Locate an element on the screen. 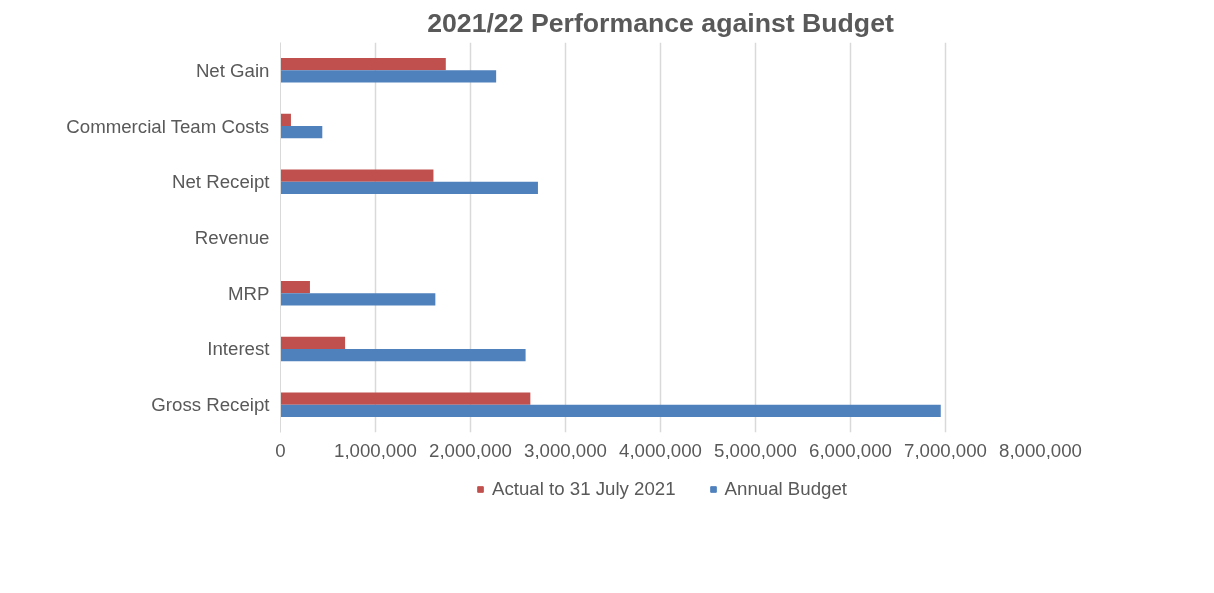 The width and height of the screenshot is (1214, 593). legend-label: Actual to 31 July 2021 is located at coordinates (584, 489).